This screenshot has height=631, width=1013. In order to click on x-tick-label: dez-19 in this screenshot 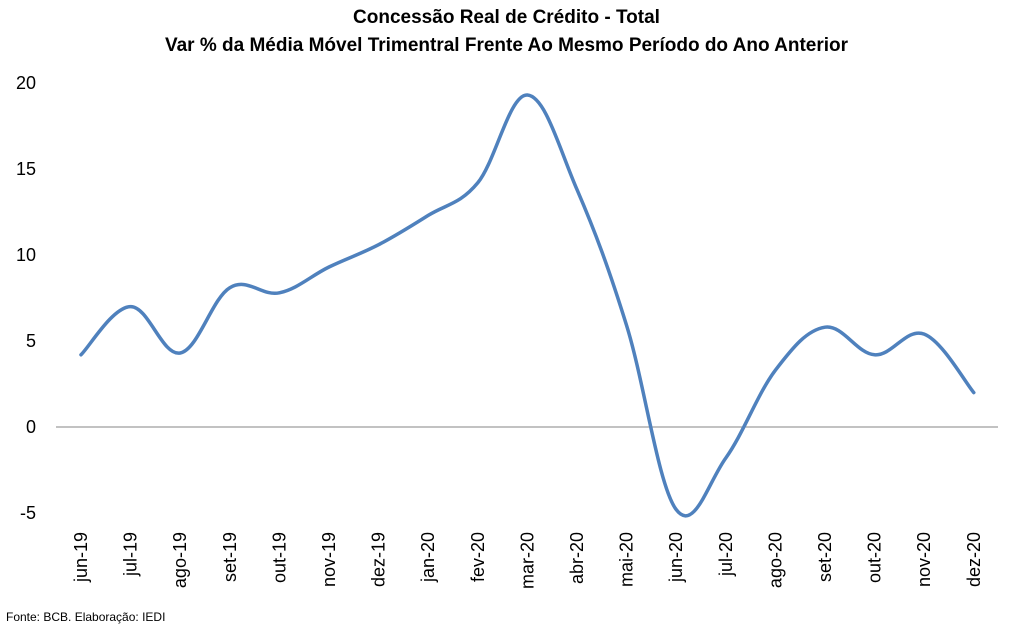, I will do `click(379, 559)`.